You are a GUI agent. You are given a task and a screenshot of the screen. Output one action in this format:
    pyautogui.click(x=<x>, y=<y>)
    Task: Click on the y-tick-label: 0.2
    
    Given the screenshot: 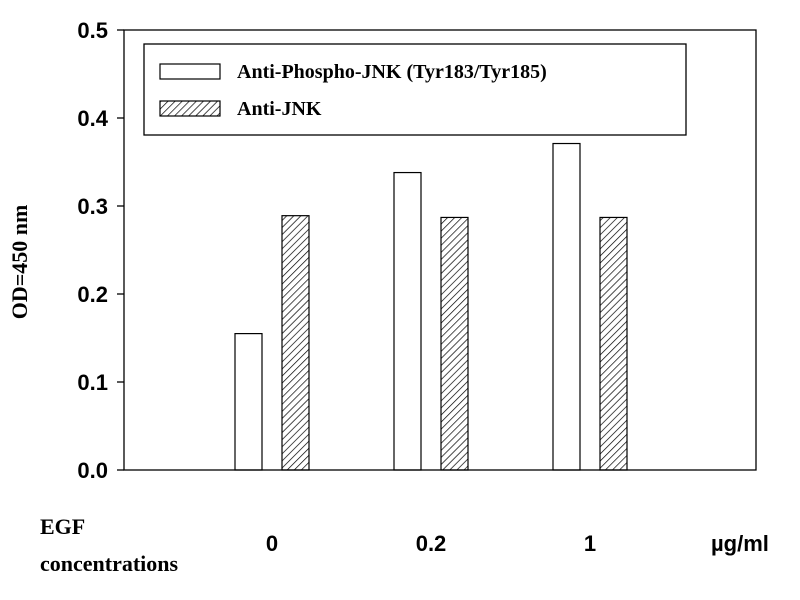 What is the action you would take?
    pyautogui.click(x=92, y=294)
    